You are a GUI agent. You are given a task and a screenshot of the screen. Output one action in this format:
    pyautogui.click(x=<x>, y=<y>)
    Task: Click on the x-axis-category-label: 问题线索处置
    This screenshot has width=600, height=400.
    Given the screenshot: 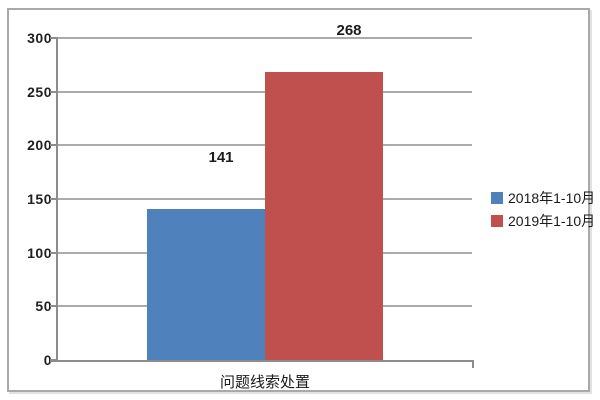 What is the action you would take?
    pyautogui.click(x=264, y=382)
    